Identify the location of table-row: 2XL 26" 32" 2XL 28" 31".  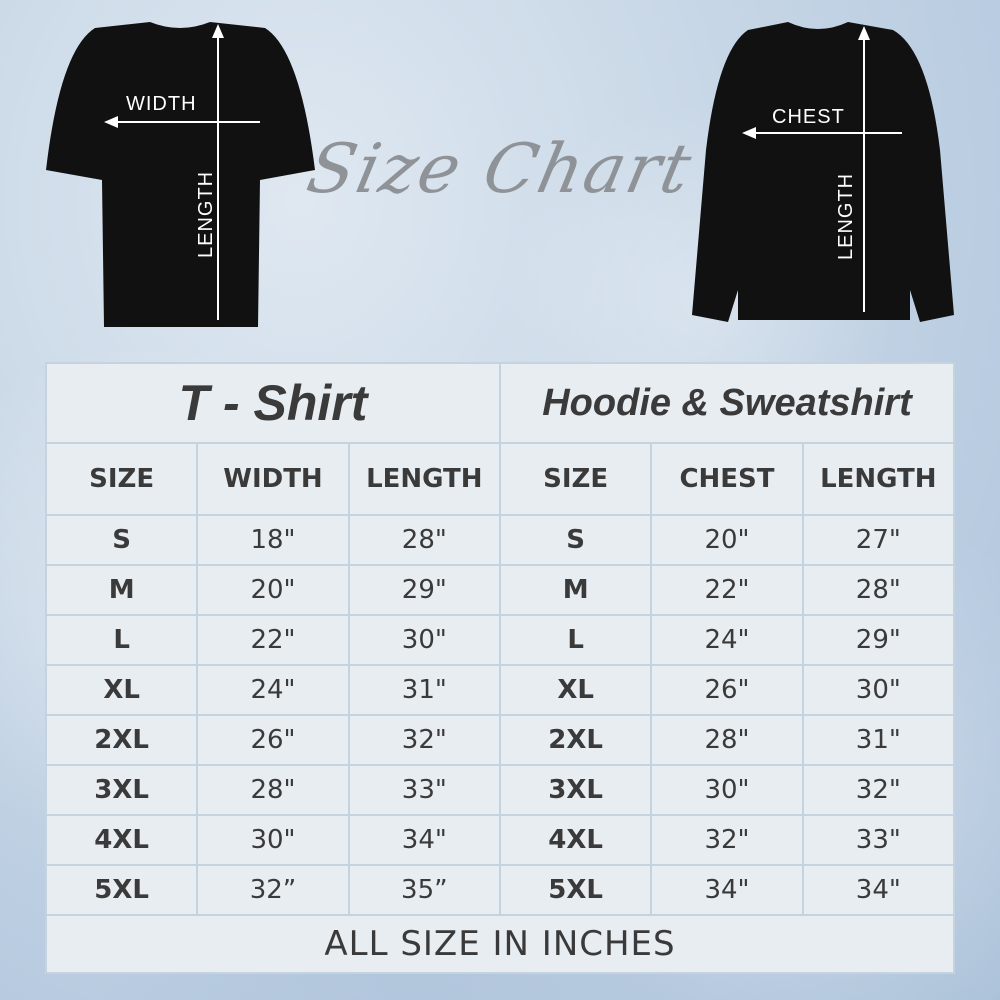
(500, 740).